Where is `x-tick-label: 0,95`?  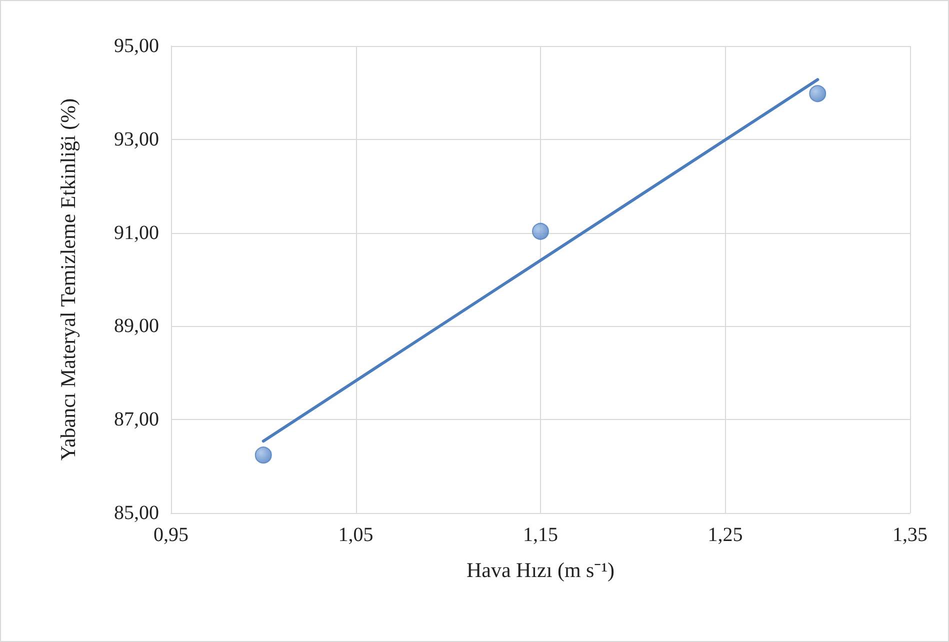 x-tick-label: 0,95 is located at coordinates (171, 535).